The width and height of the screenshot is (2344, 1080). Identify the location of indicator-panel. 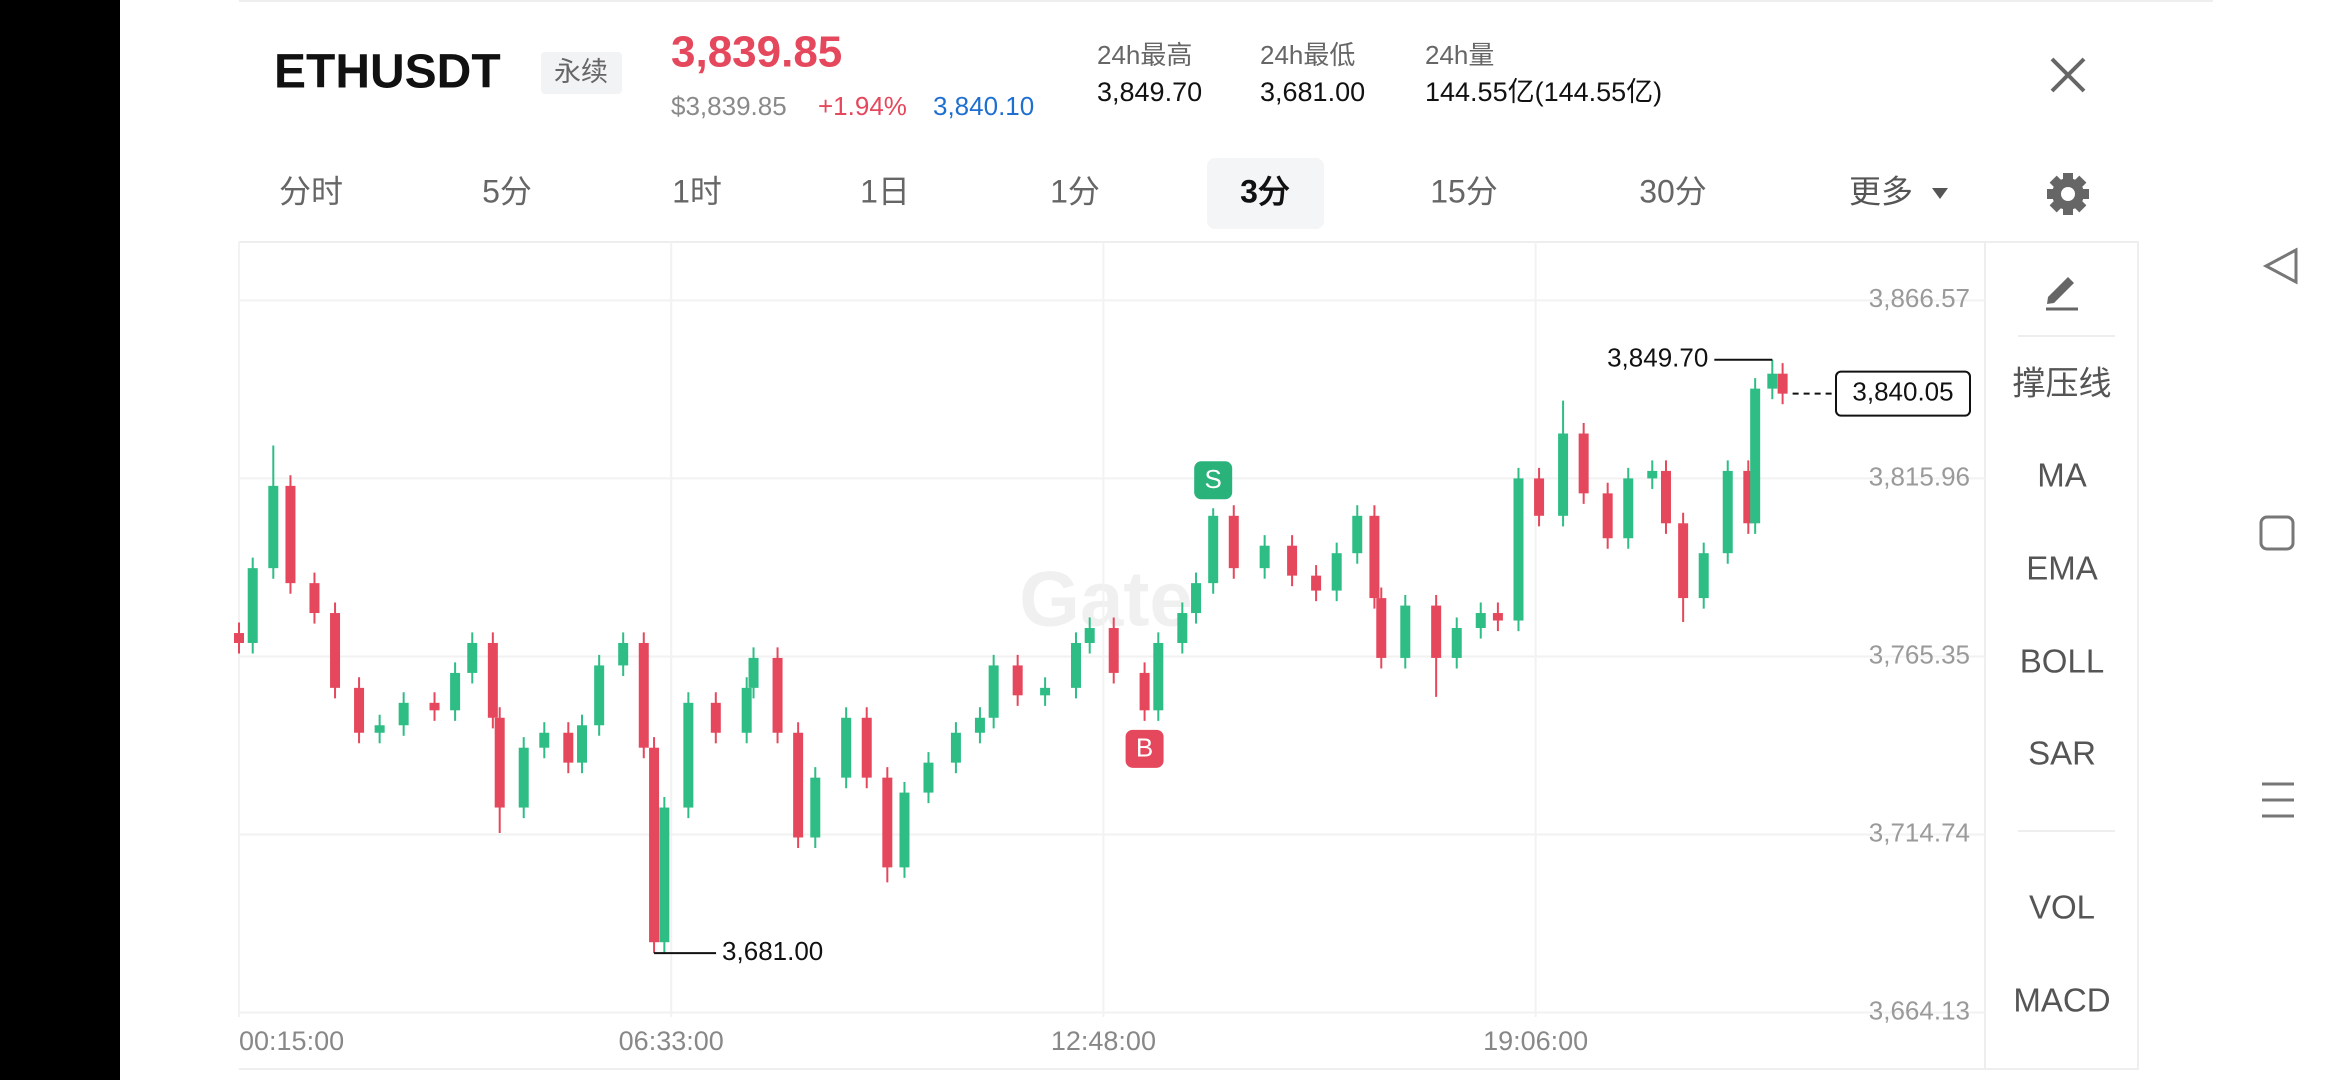
(2061, 655).